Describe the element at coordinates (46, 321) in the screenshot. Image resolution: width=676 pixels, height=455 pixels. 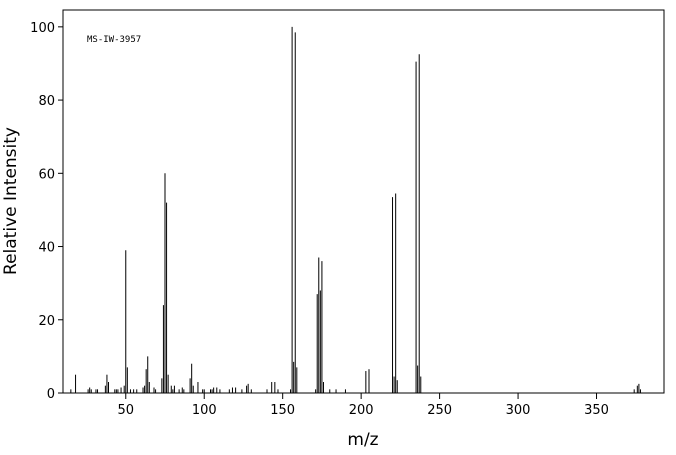
I see `y-tick-label: 20` at that location.